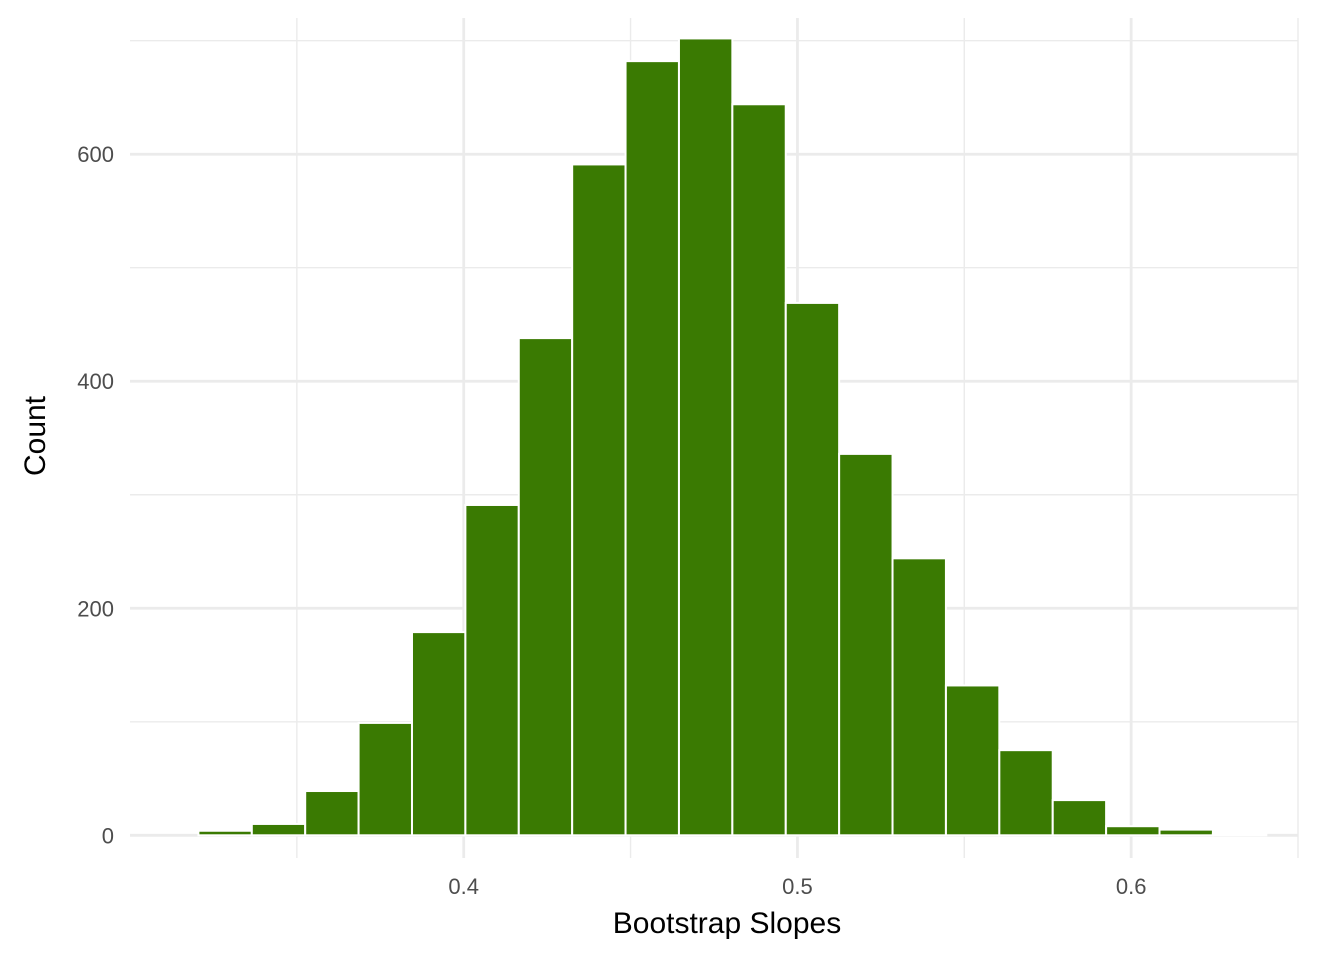 The width and height of the screenshot is (1344, 960). Describe the element at coordinates (95, 608) in the screenshot. I see `y-tick-label: 200` at that location.